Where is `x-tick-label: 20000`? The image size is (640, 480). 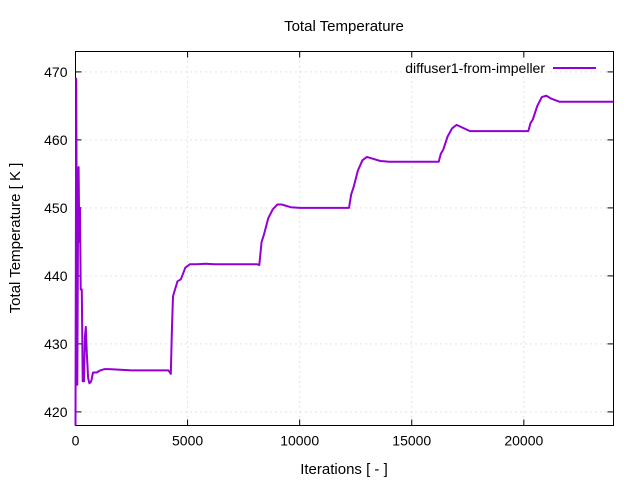 x-tick-label: 20000 is located at coordinates (523, 441).